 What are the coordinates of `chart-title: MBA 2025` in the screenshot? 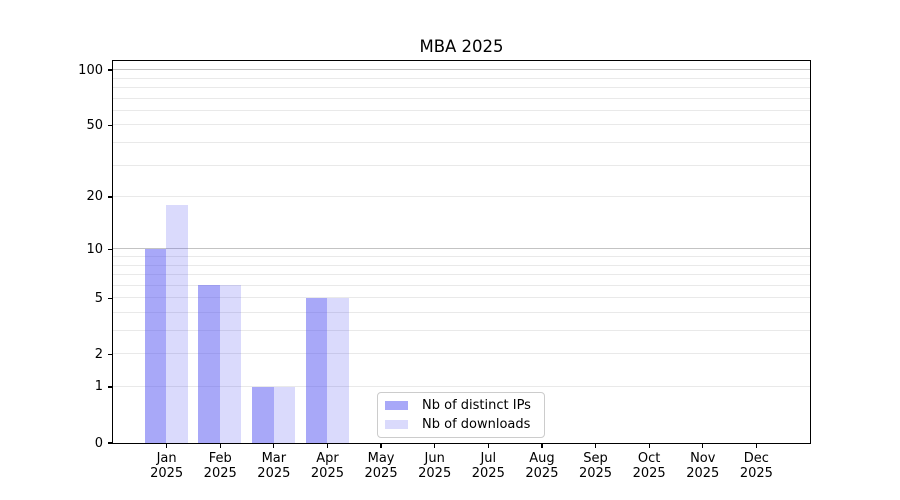 It's located at (461, 46).